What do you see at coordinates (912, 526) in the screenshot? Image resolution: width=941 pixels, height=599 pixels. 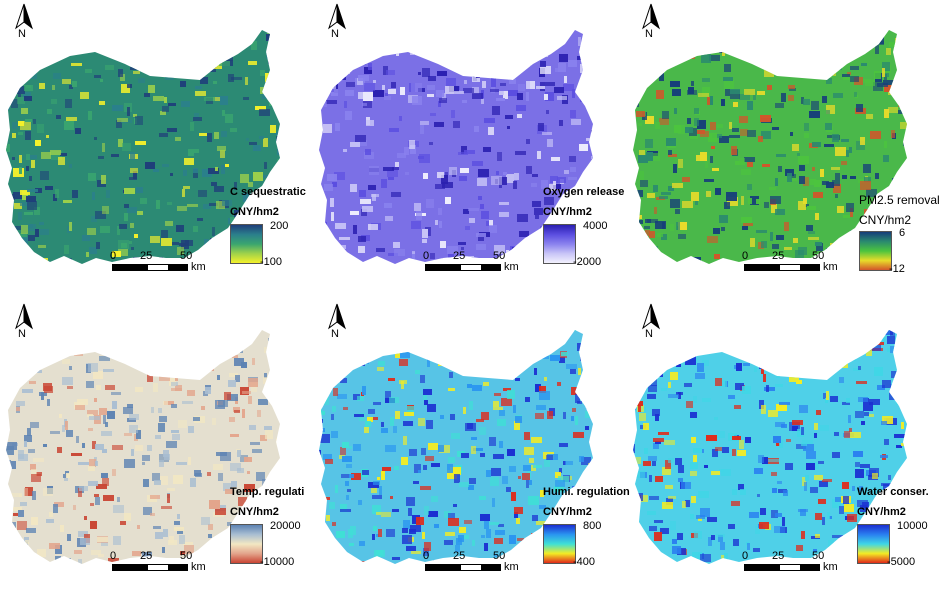 I see `legend-max-value: 10000` at bounding box center [912, 526].